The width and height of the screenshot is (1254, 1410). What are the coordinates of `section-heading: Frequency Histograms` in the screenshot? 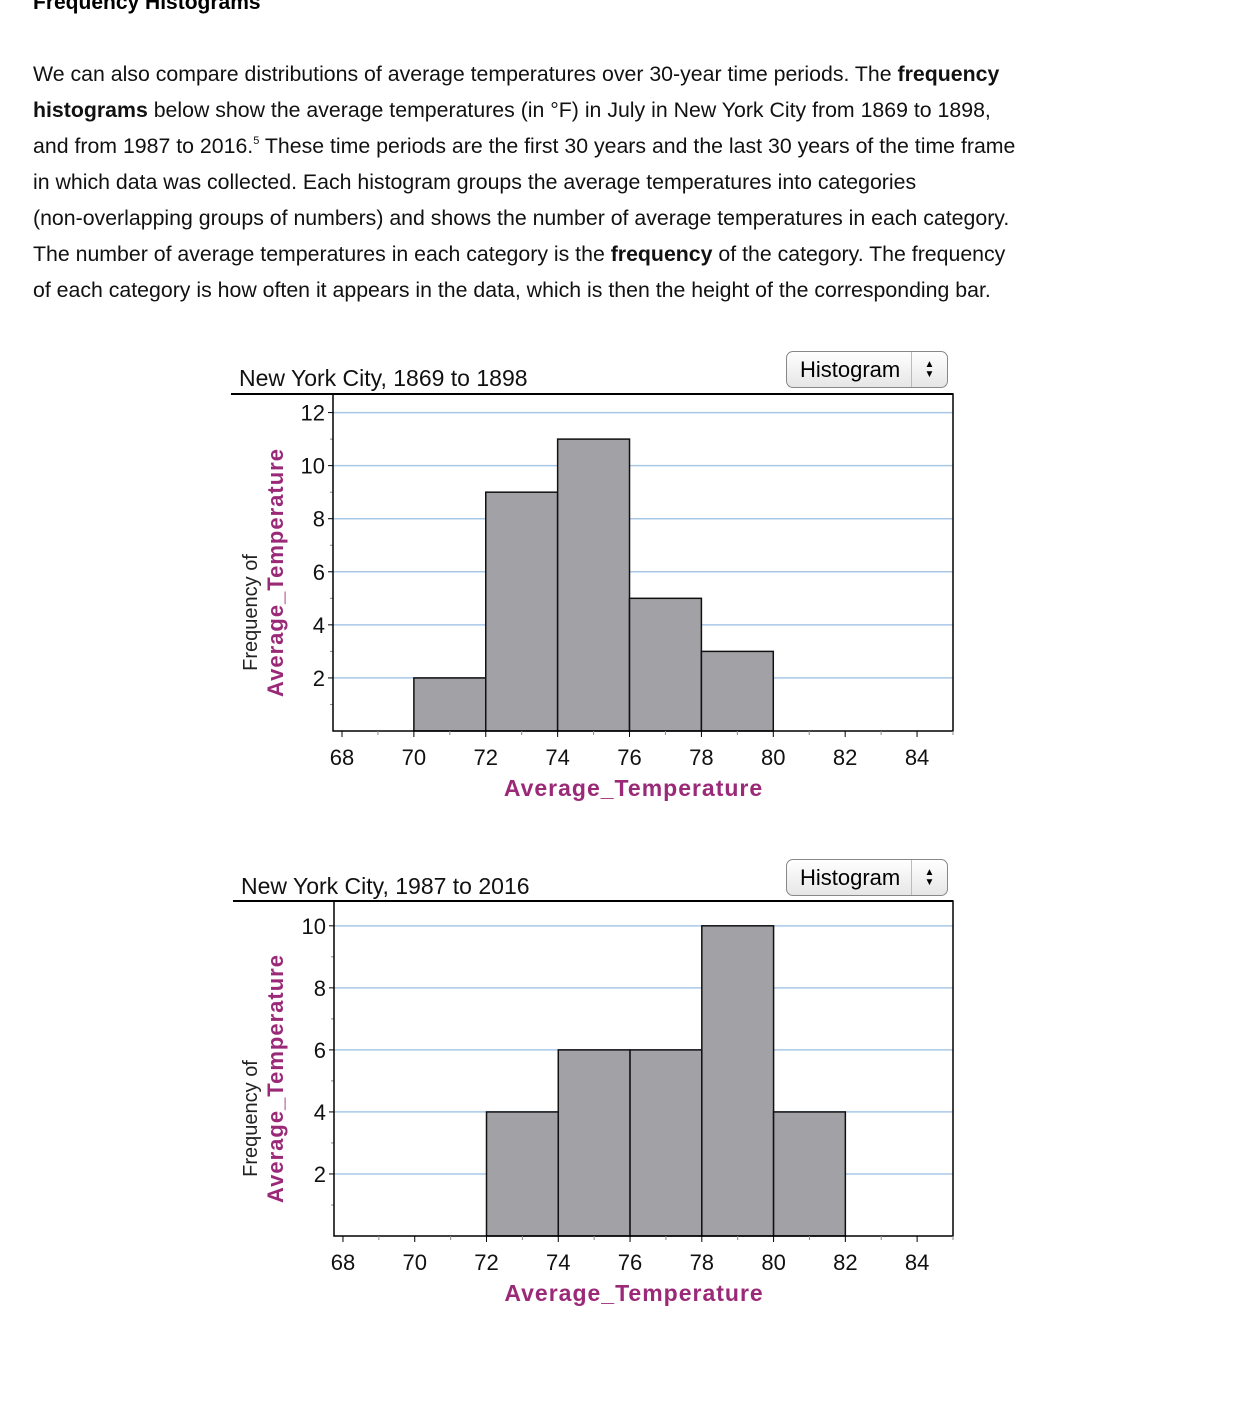 It's located at (147, 7).